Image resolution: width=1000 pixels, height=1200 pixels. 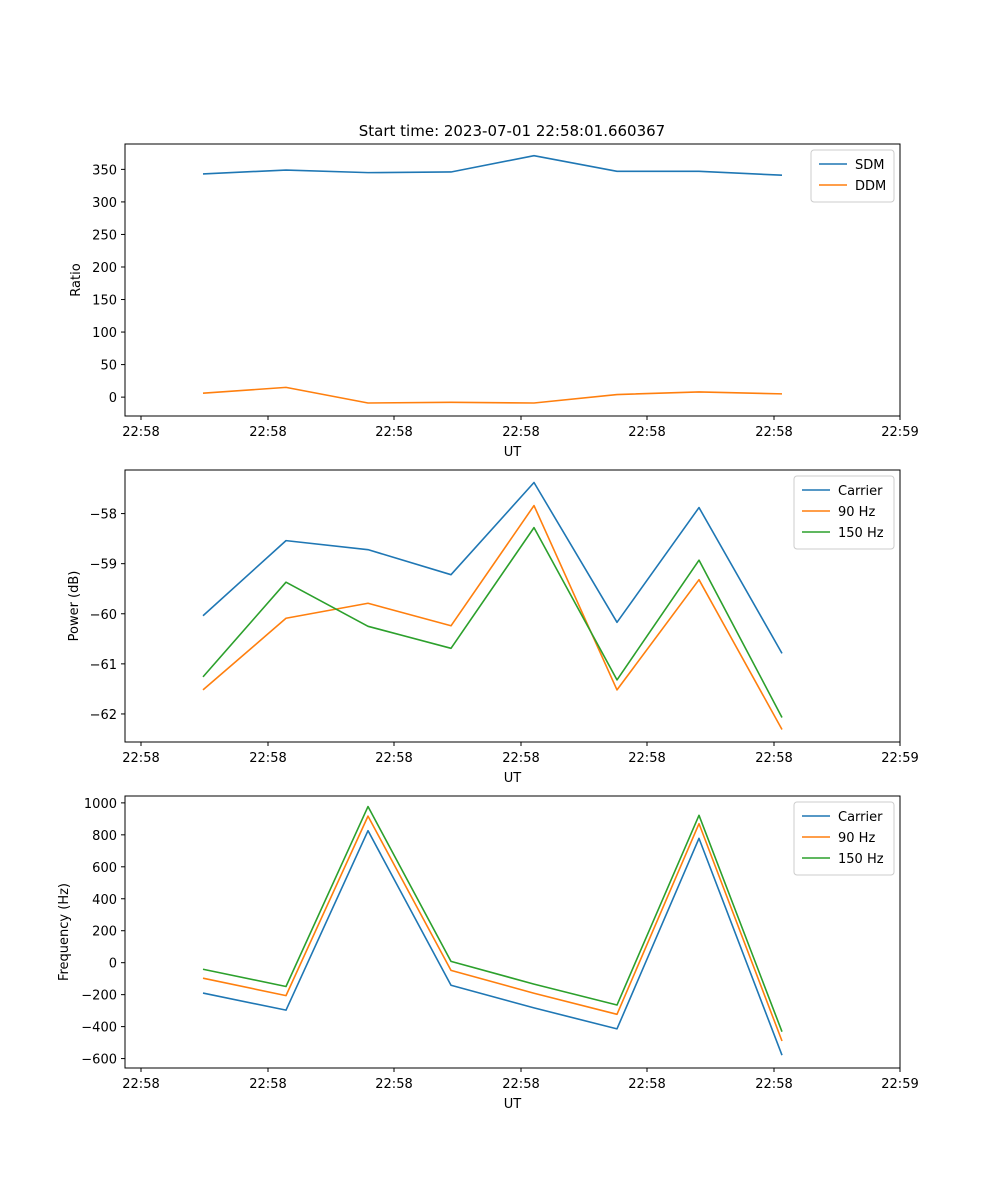 I want to click on legend-label: DDM, so click(x=870, y=186).